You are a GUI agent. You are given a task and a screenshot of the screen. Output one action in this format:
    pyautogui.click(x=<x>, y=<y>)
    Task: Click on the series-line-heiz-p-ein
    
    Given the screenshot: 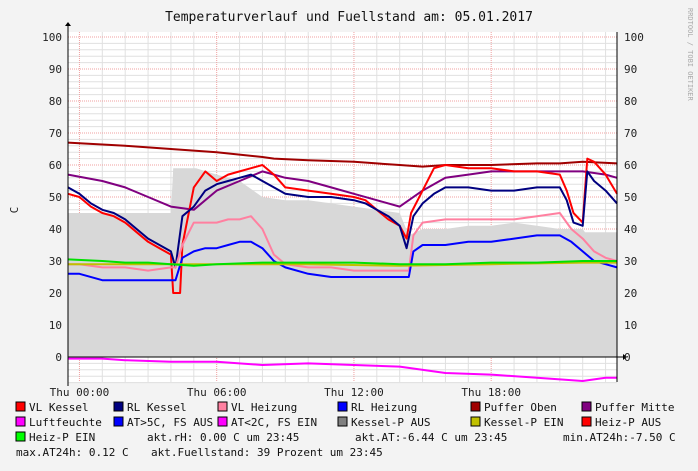 What is the action you would take?
    pyautogui.click(x=342, y=262)
    